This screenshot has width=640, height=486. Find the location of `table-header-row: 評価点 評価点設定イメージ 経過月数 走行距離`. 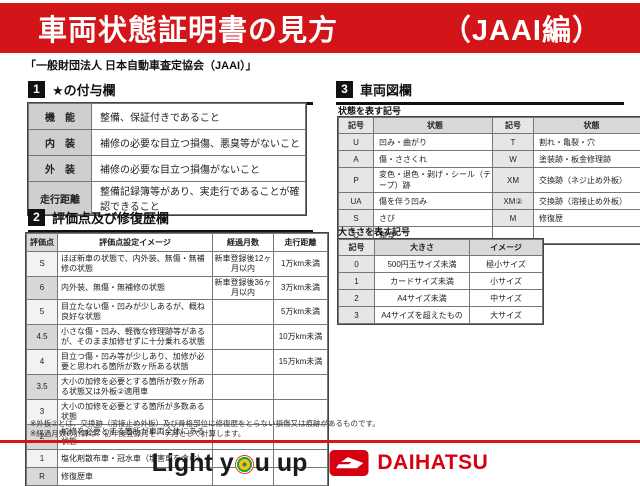

table-header-row: 評価点 評価点設定イメージ 経過月数 走行距離 is located at coordinates (177, 243).